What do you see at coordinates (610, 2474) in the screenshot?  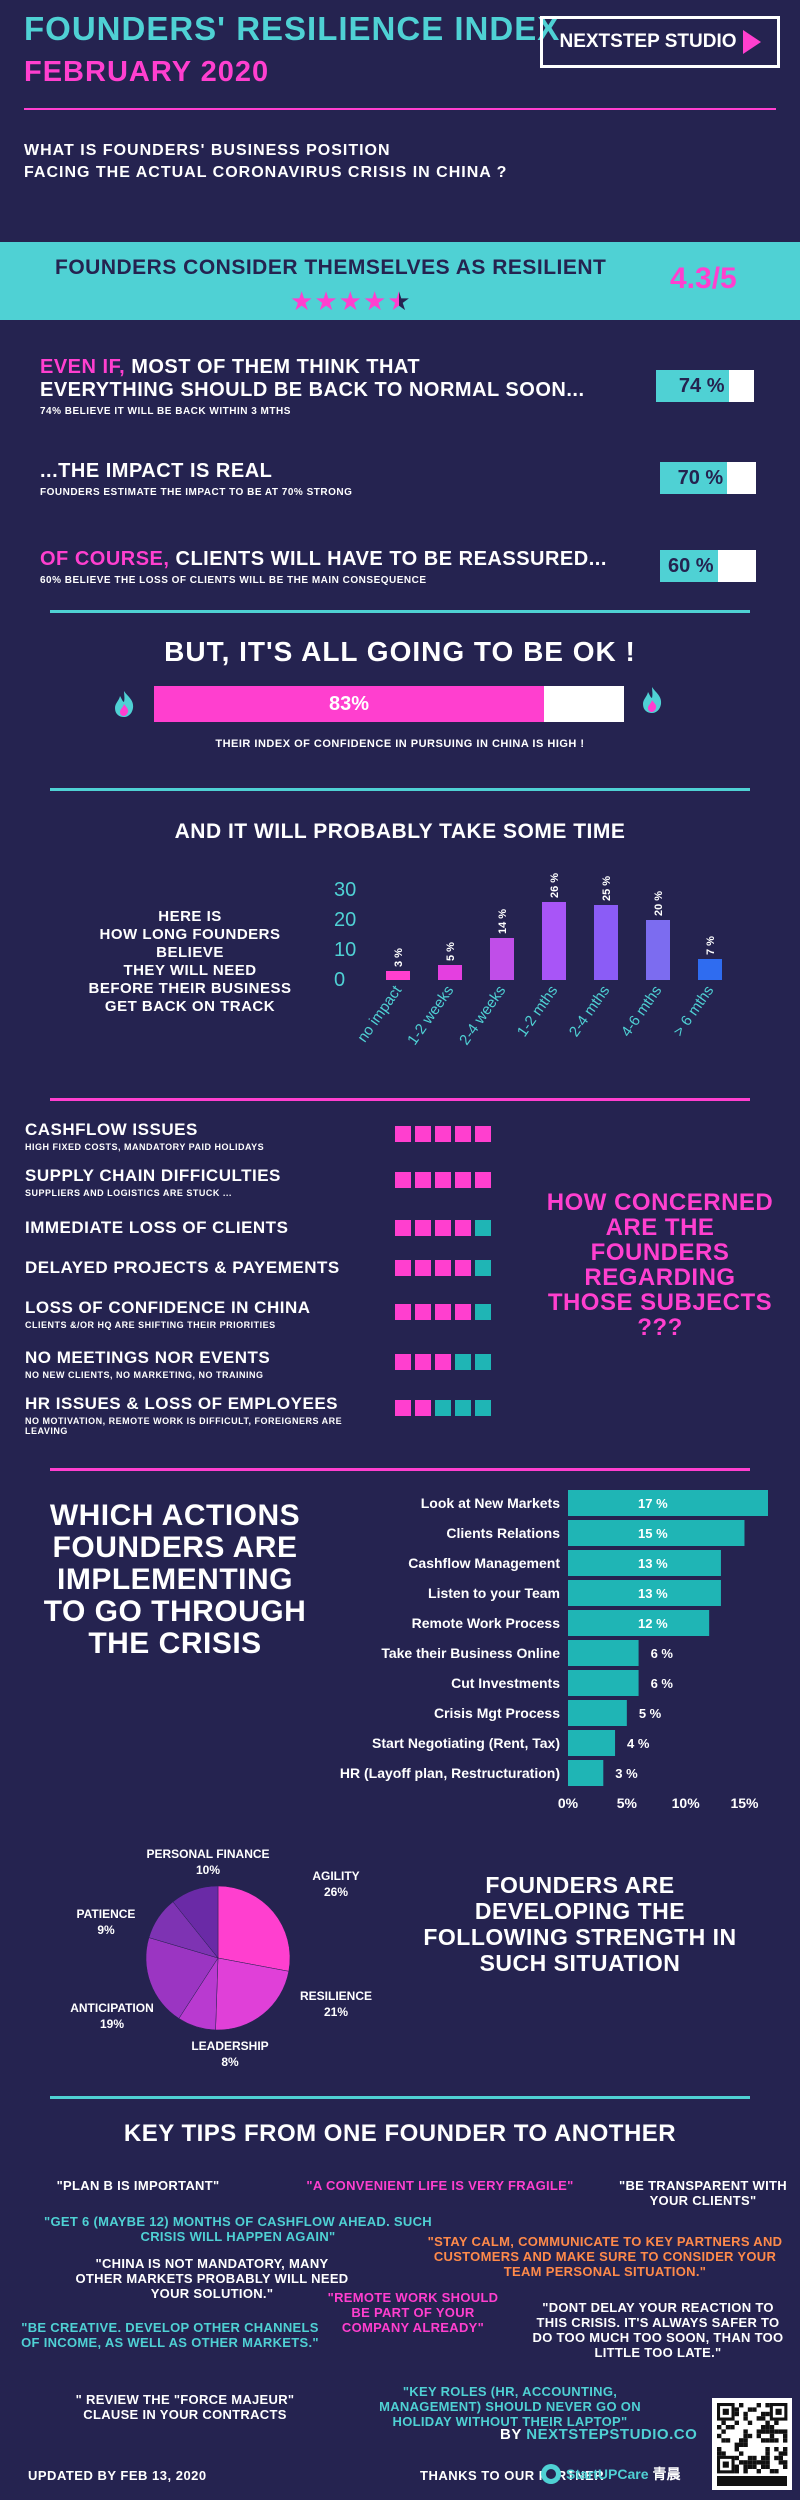 I see `partner-logo: StartUPCare 青晨` at bounding box center [610, 2474].